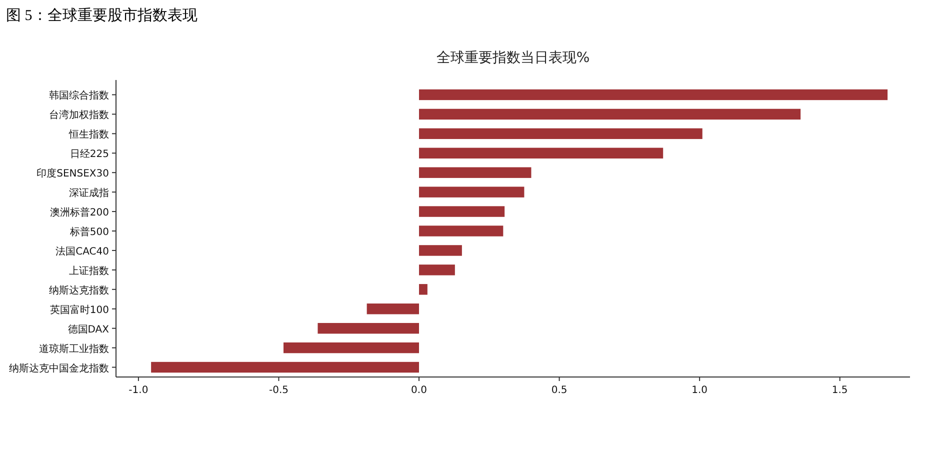  What do you see at coordinates (419, 390) in the screenshot?
I see `x-tick-label: 0.0` at bounding box center [419, 390].